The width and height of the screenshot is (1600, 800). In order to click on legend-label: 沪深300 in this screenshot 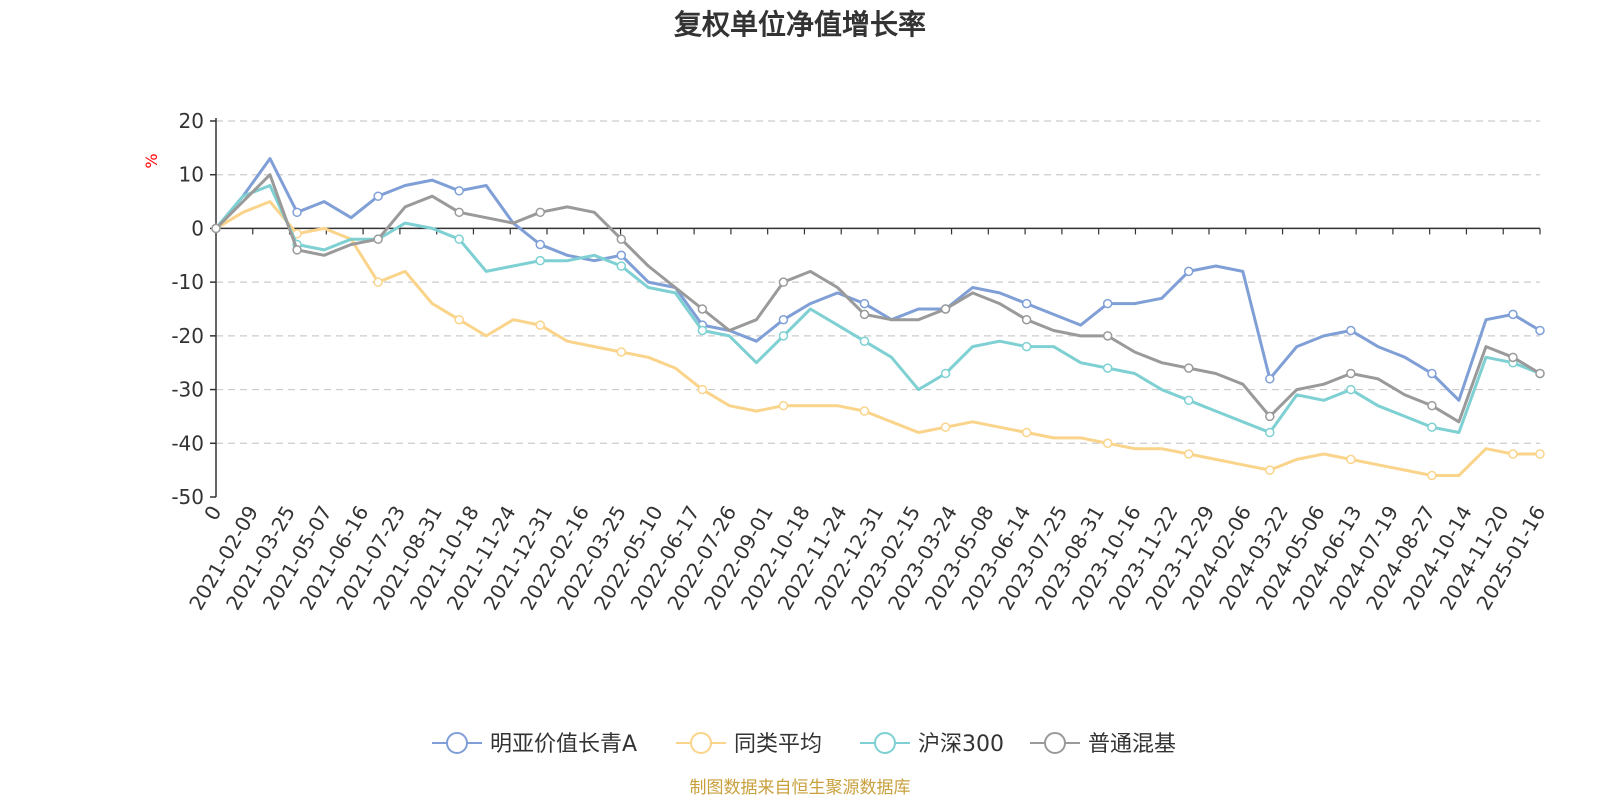, I will do `click(961, 744)`.